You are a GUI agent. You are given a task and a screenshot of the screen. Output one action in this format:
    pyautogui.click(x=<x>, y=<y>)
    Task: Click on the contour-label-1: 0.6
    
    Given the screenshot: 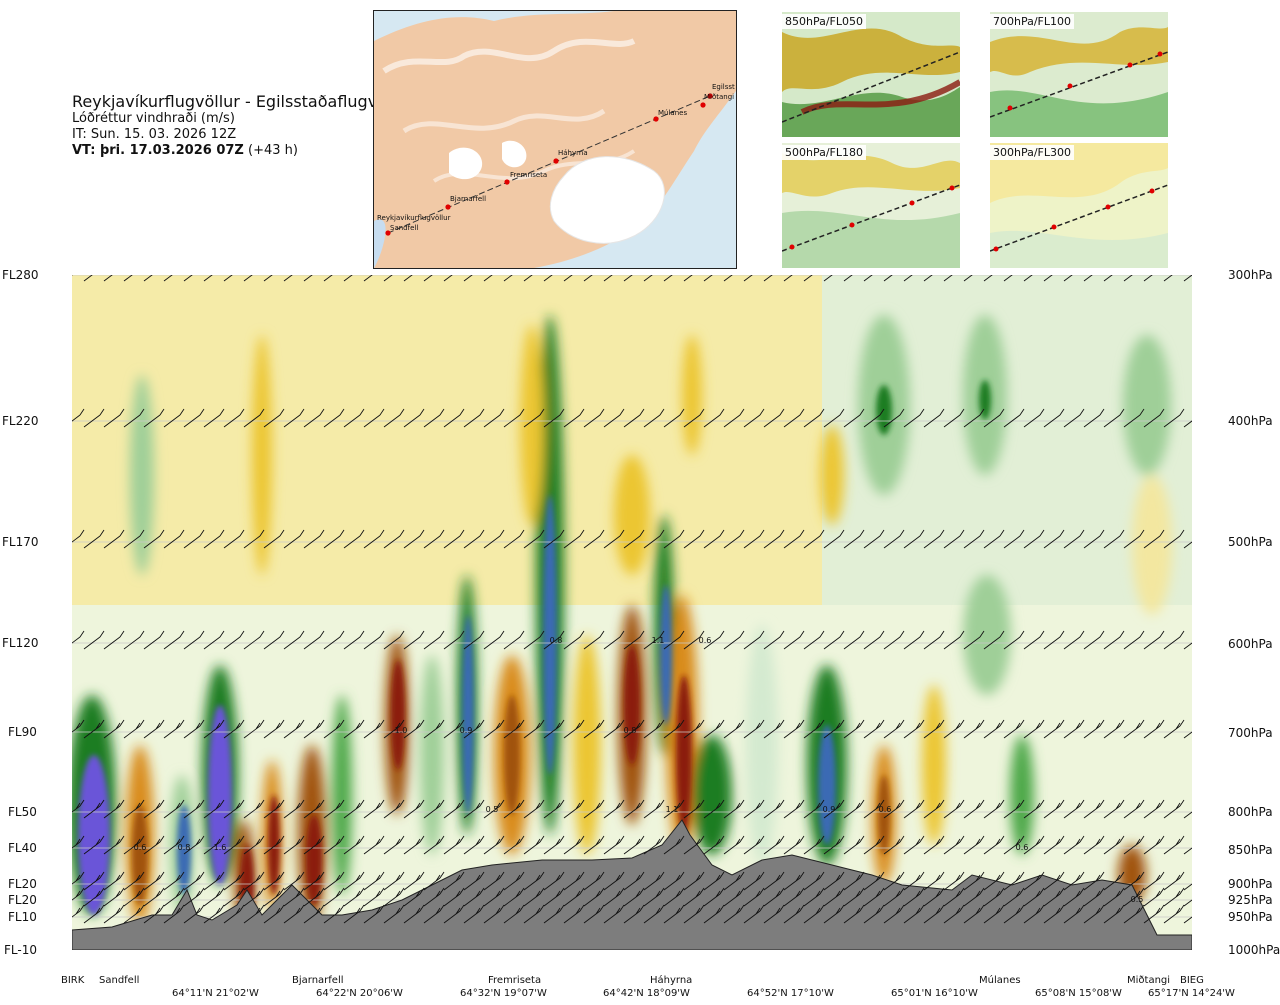 What is the action you would take?
    pyautogui.click(x=140, y=847)
    